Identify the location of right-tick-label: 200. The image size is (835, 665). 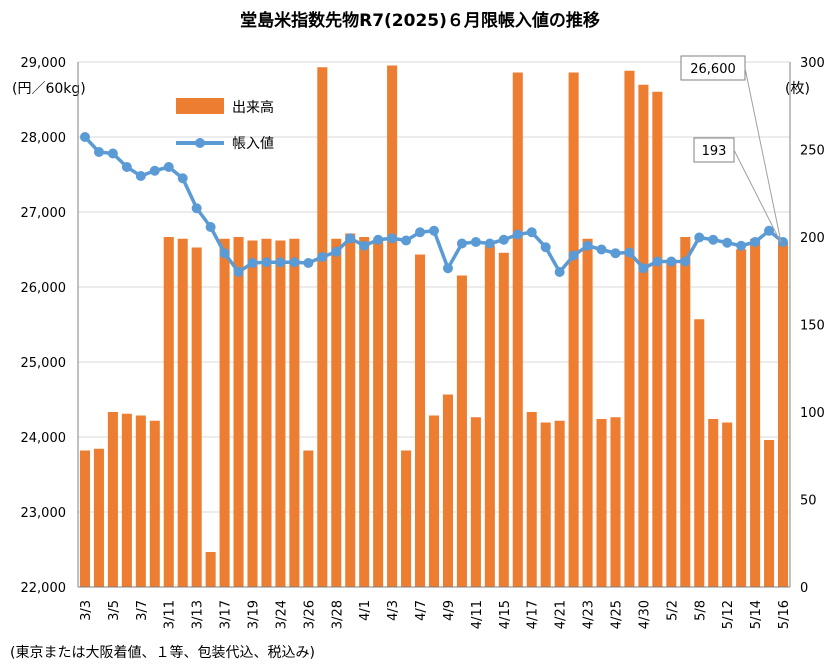
(812, 238).